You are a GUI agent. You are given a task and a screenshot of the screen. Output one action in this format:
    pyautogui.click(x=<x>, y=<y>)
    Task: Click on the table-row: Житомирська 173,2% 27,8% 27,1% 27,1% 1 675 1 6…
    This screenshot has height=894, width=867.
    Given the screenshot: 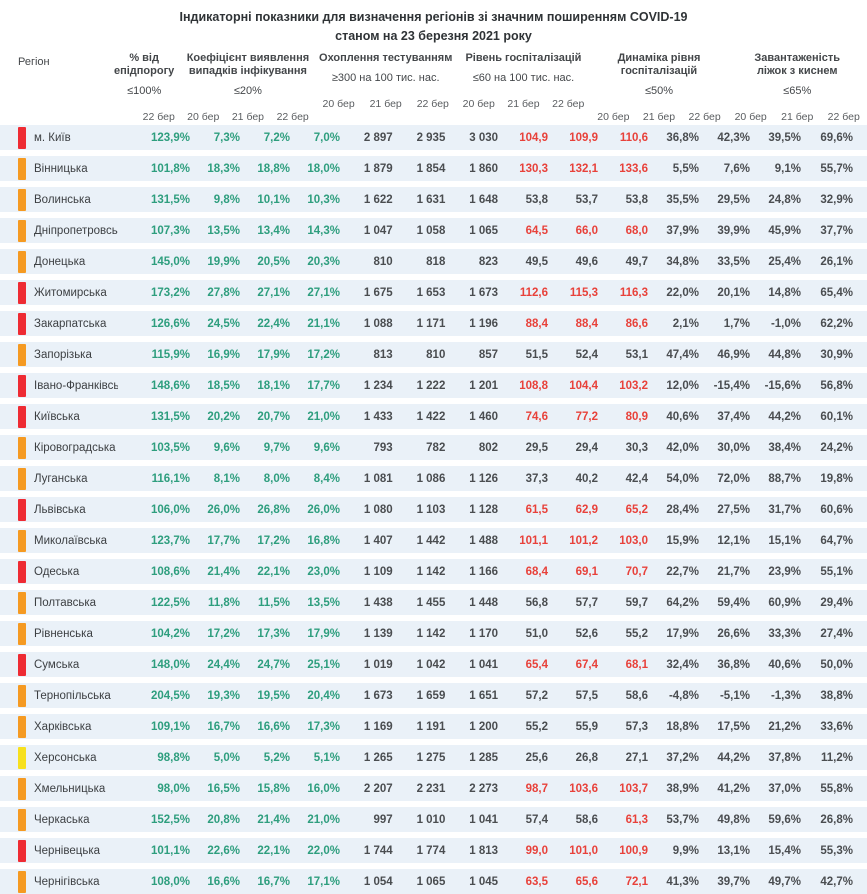 What is the action you would take?
    pyautogui.click(x=433, y=292)
    